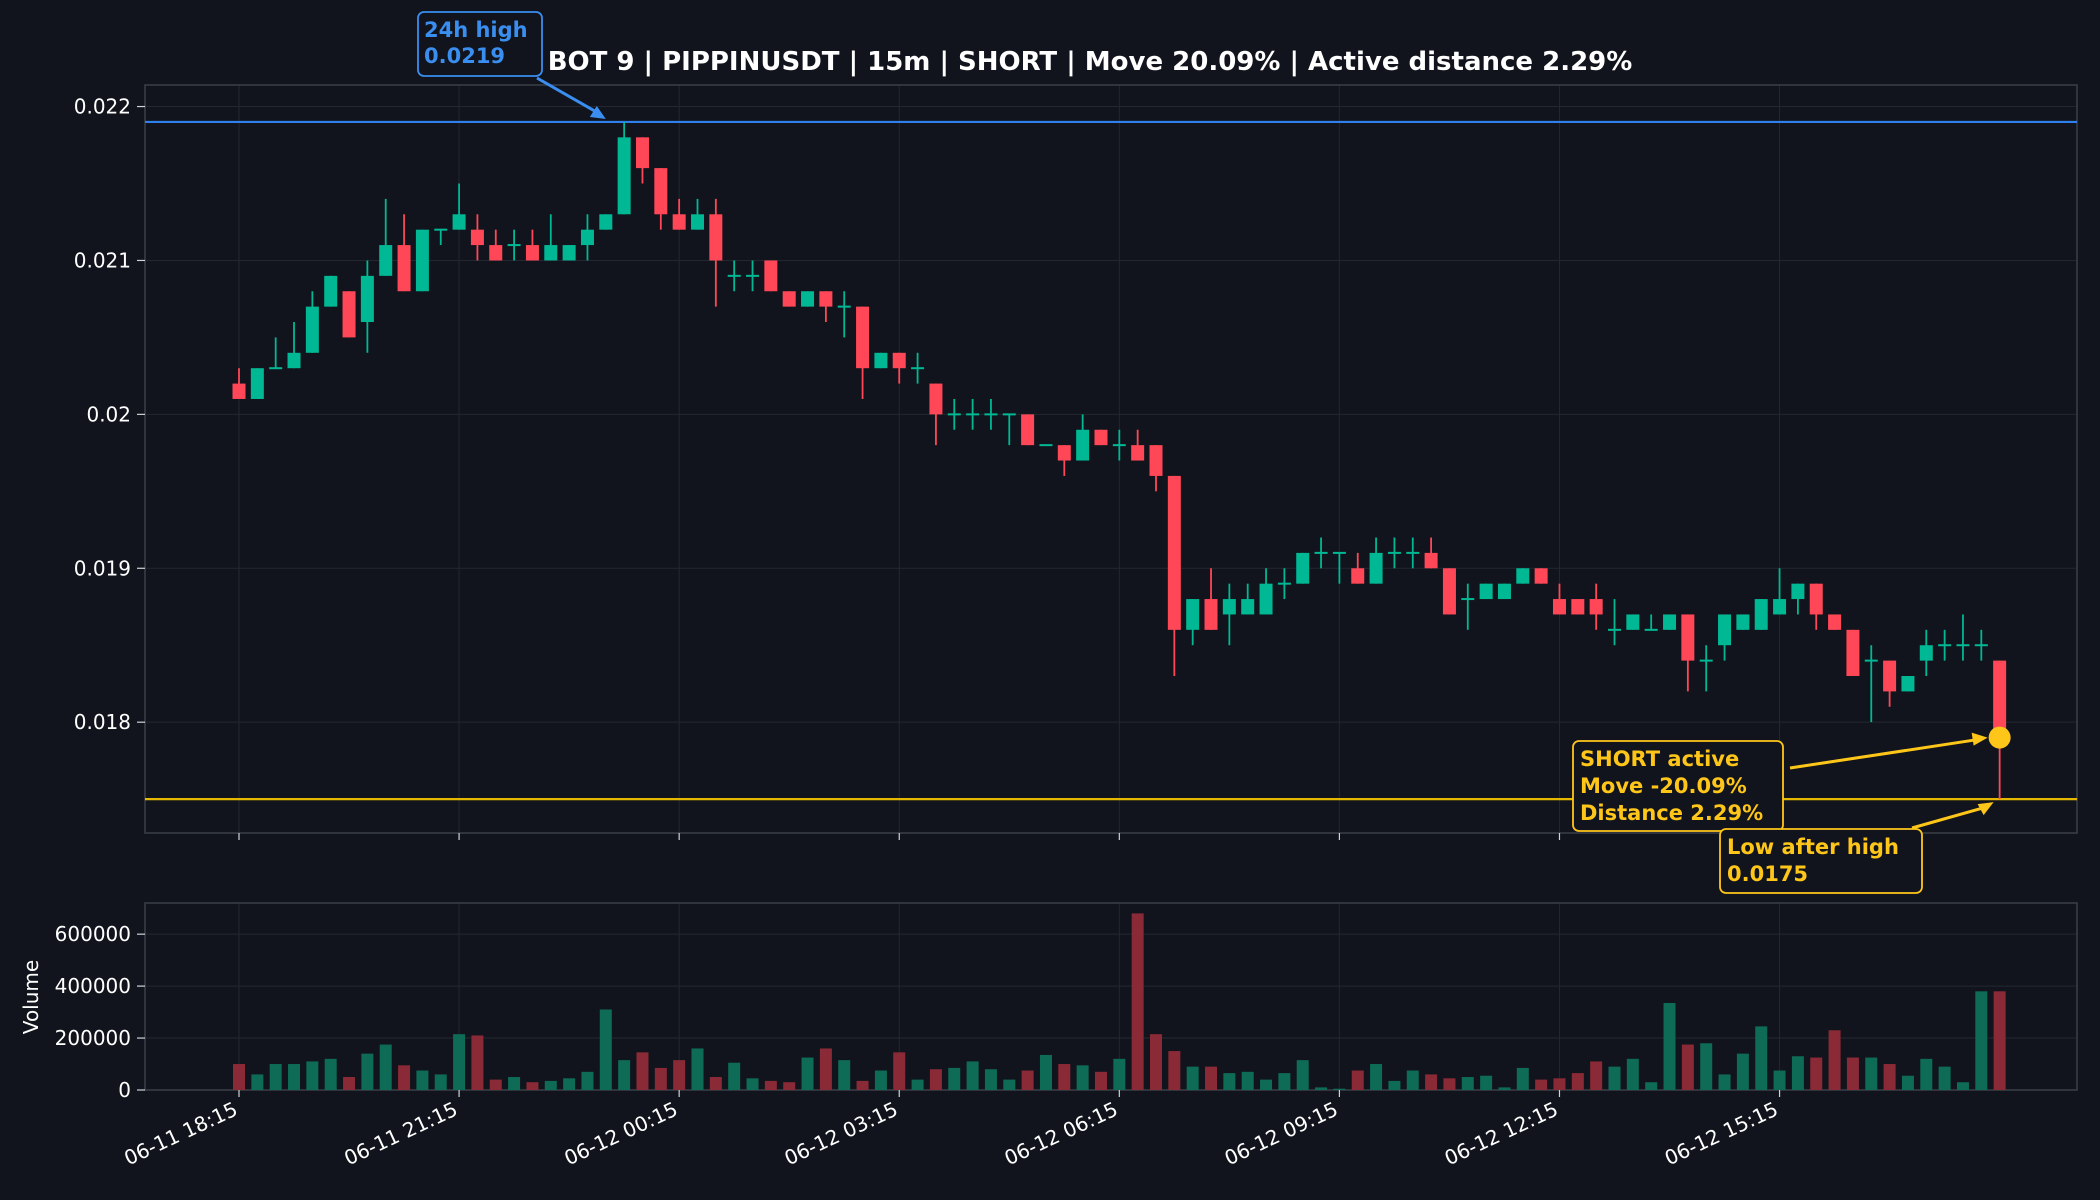  What do you see at coordinates (568, 96) in the screenshot?
I see `high-annotation-arrow` at bounding box center [568, 96].